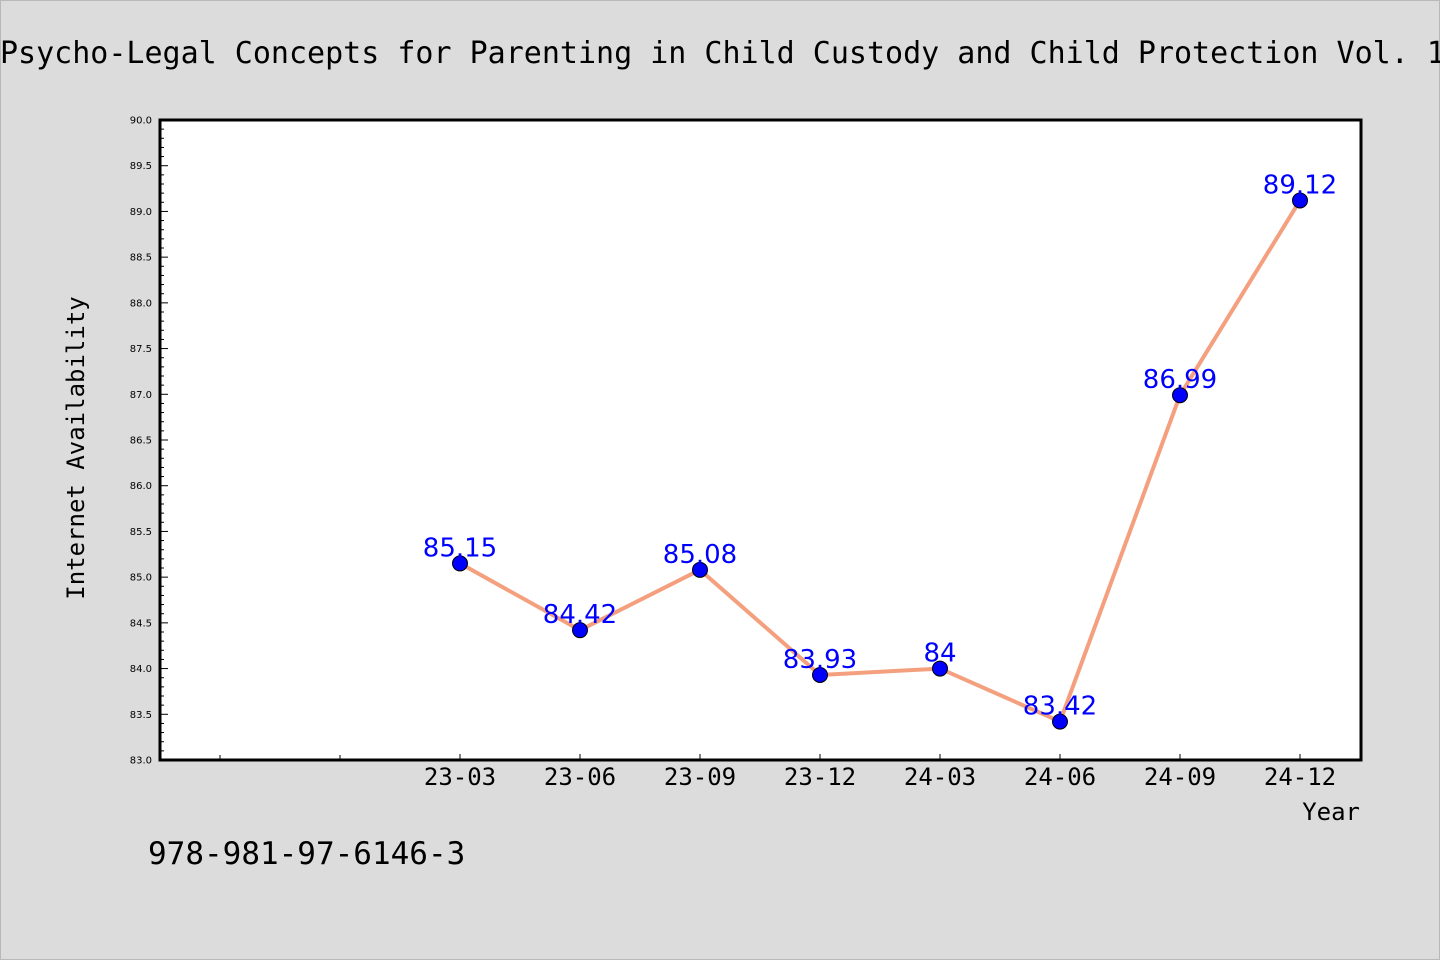 Image resolution: width=1440 pixels, height=960 pixels. Describe the element at coordinates (141, 212) in the screenshot. I see `y-tick-label: 89.0` at that location.